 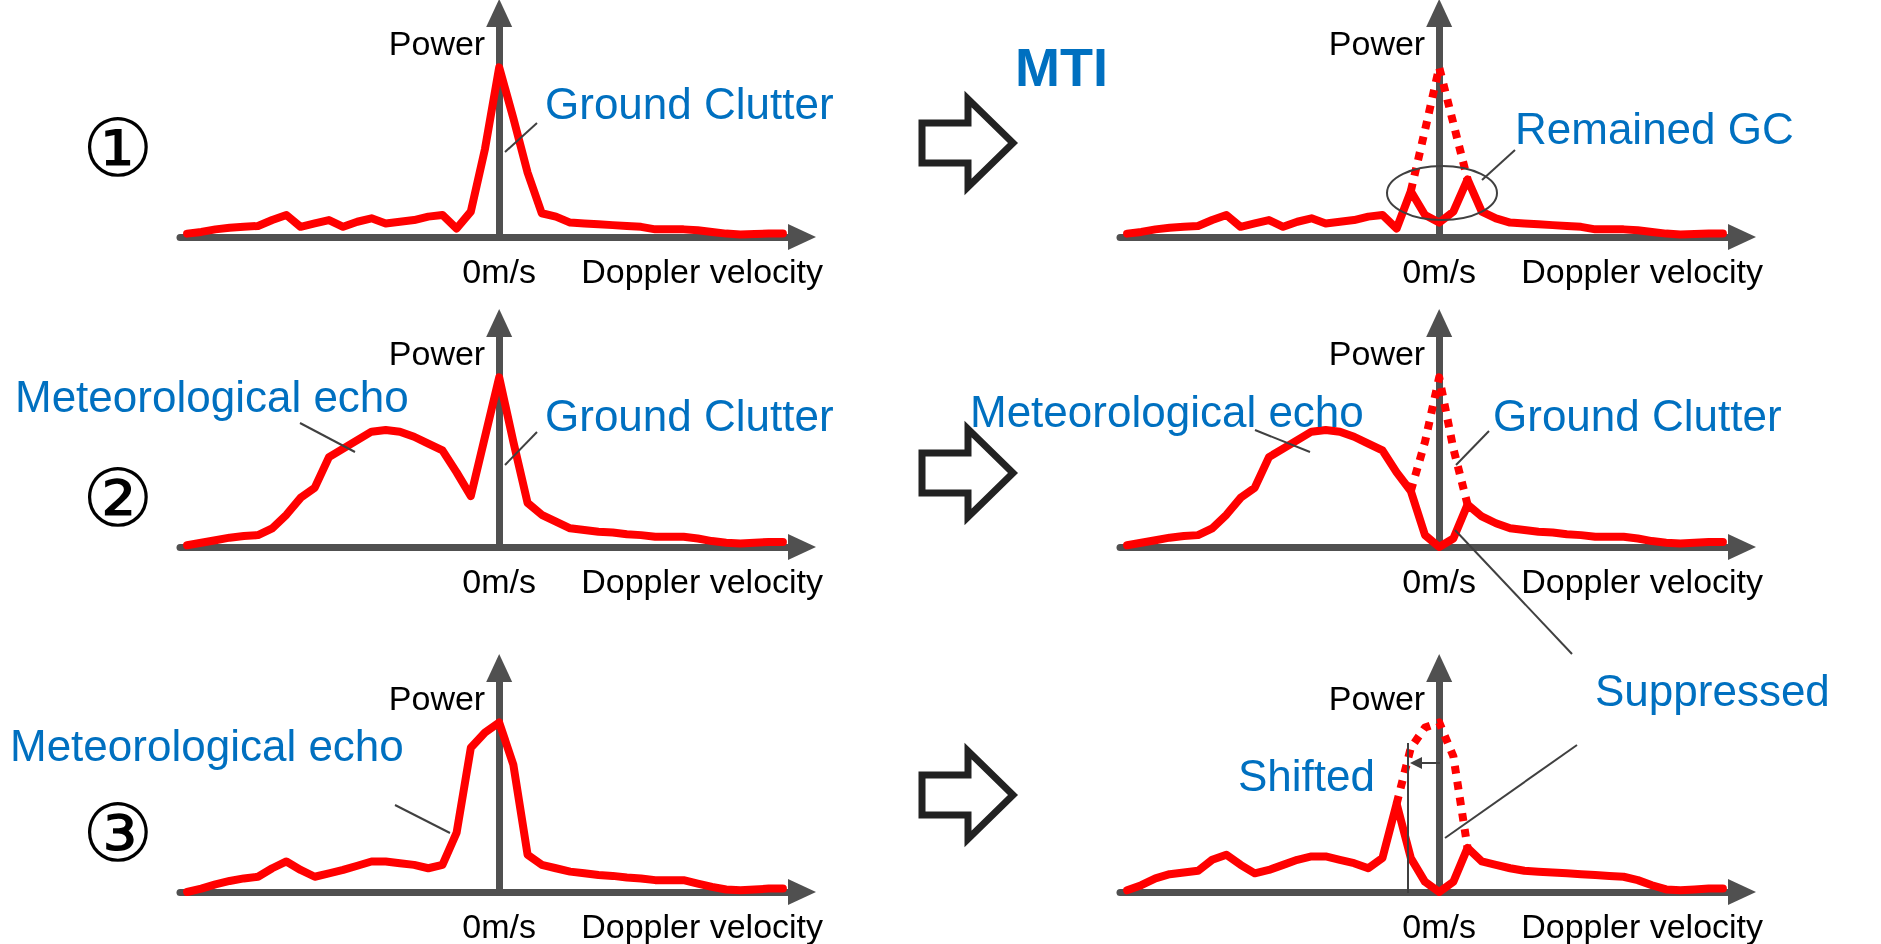 What do you see at coordinates (1306, 775) in the screenshot?
I see `annotation: Shifted` at bounding box center [1306, 775].